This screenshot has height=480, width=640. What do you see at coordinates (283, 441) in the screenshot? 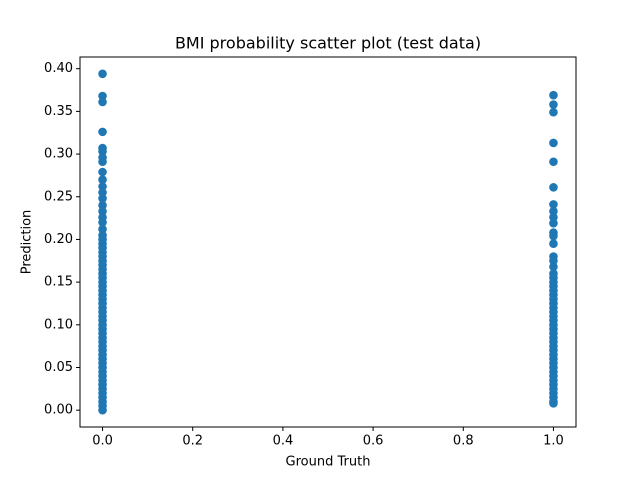
I see `x-tick-label: 0.4` at bounding box center [283, 441].